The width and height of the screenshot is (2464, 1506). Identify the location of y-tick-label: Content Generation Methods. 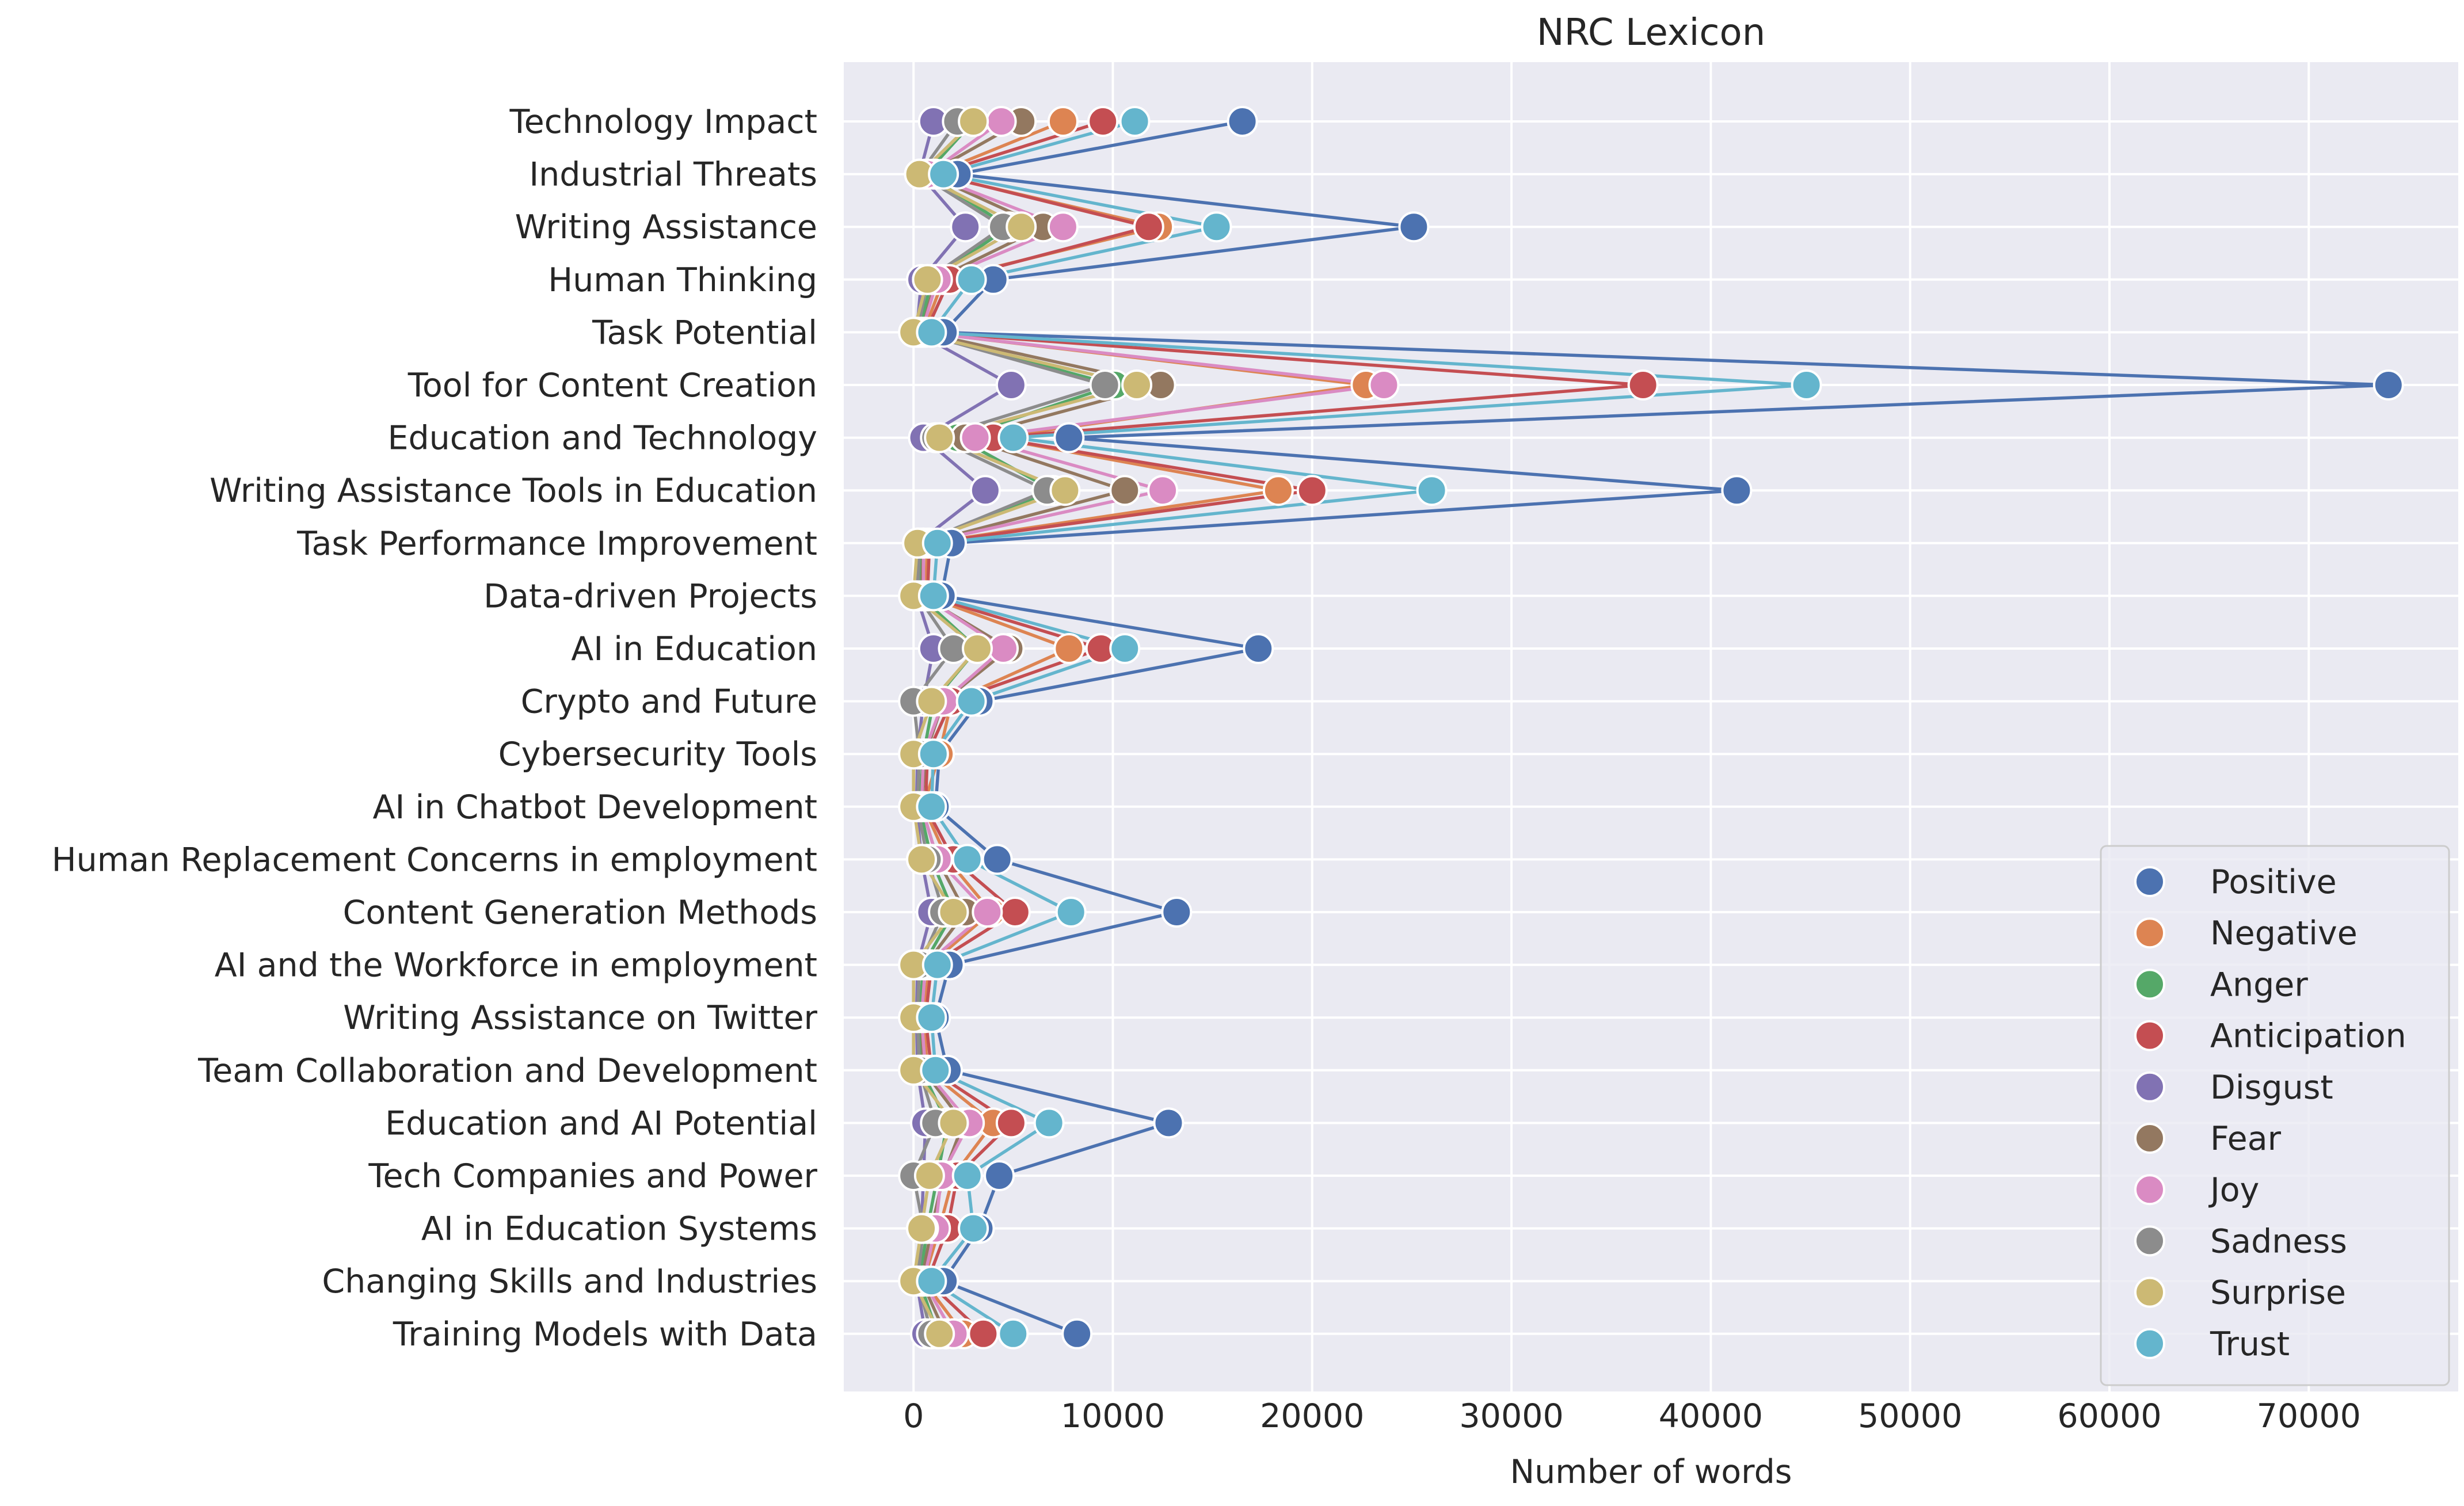
(580, 913).